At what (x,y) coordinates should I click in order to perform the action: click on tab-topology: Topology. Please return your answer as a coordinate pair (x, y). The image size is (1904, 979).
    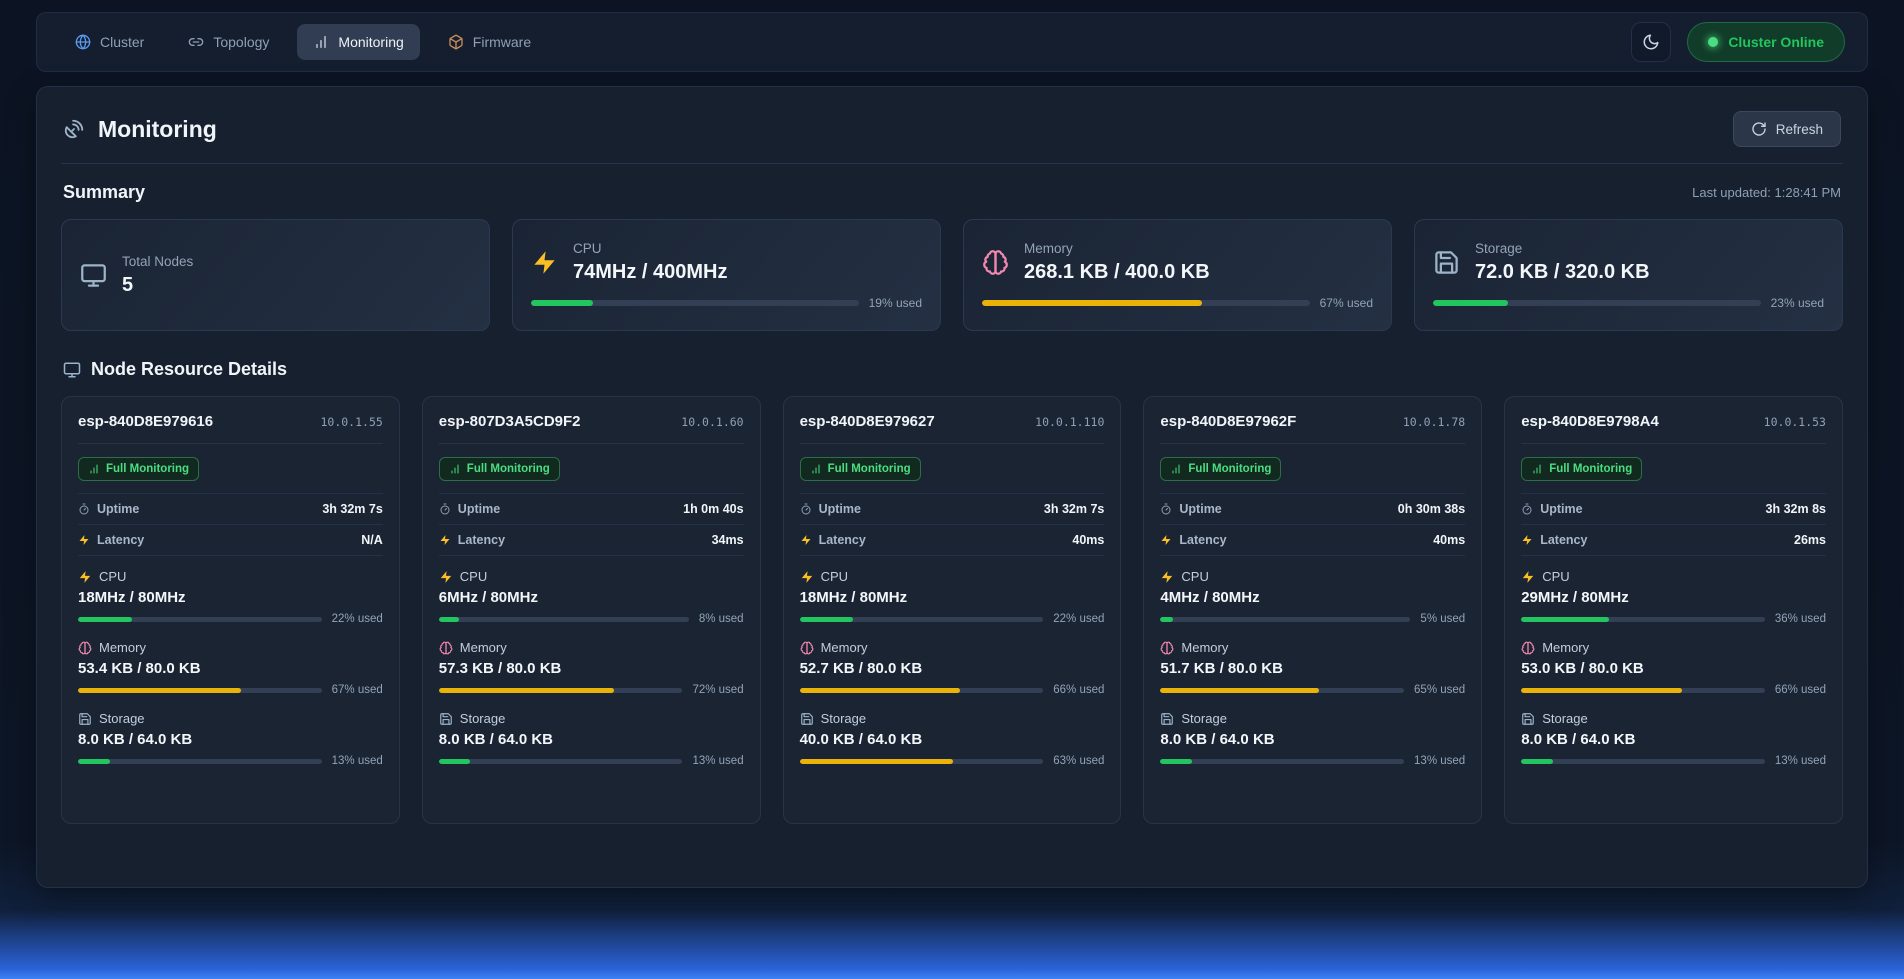
    Looking at the image, I should click on (228, 42).